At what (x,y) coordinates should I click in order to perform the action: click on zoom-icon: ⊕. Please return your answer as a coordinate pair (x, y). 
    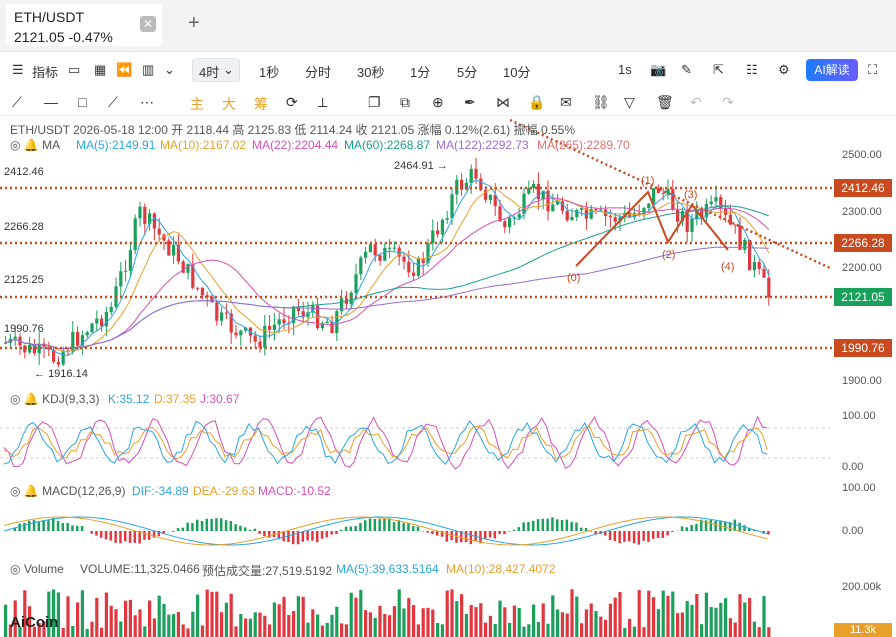
    Looking at the image, I should click on (438, 102).